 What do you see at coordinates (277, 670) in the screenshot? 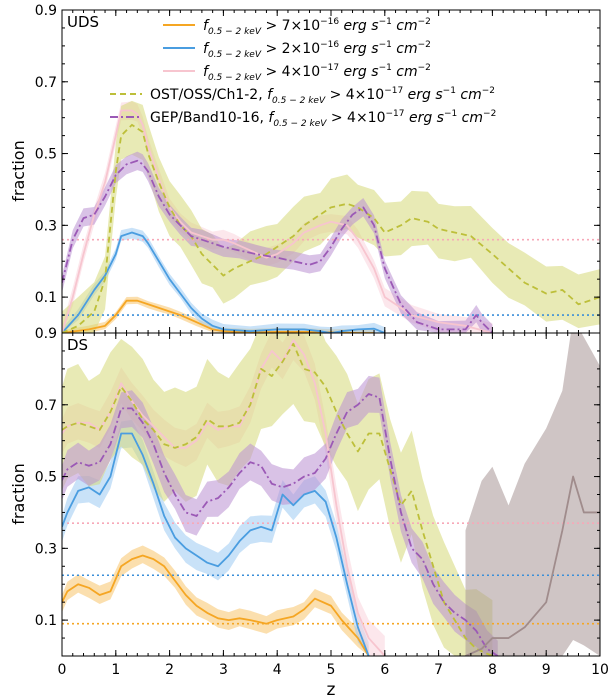
I see `x-tick-label: 4` at bounding box center [277, 670].